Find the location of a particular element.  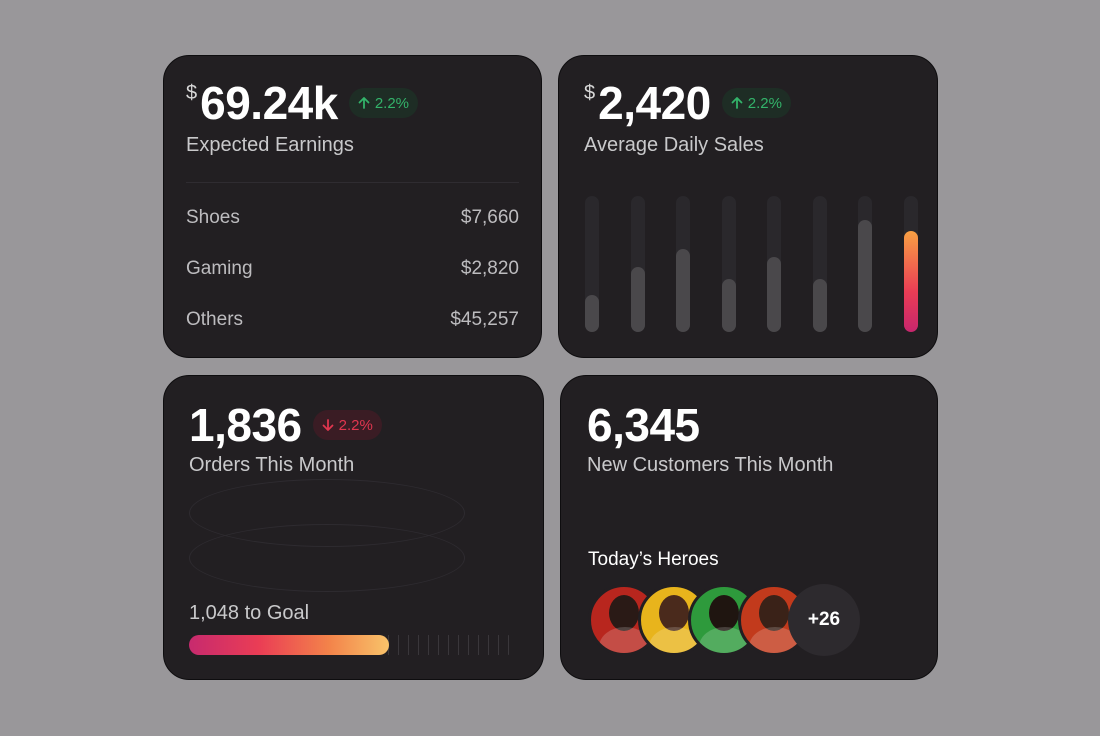

more-heroes-button: +26 is located at coordinates (824, 620).